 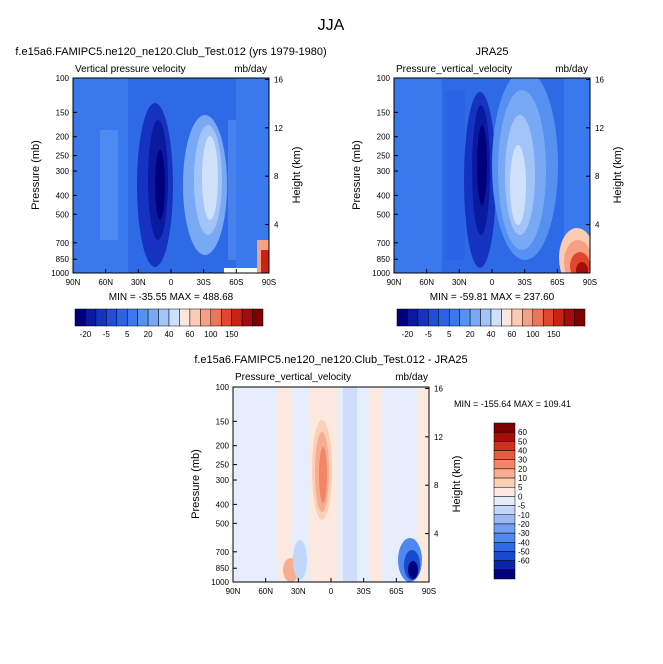 I want to click on min-max-label: MIN = -59.81 MAX = 237.60, so click(x=492, y=297).